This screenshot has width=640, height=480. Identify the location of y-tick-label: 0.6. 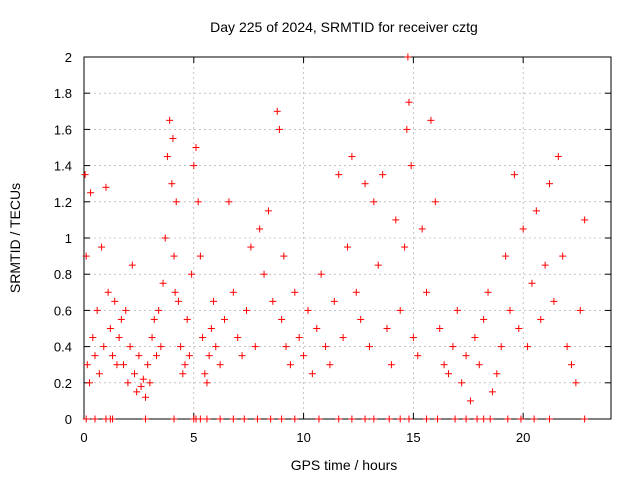
(63, 310).